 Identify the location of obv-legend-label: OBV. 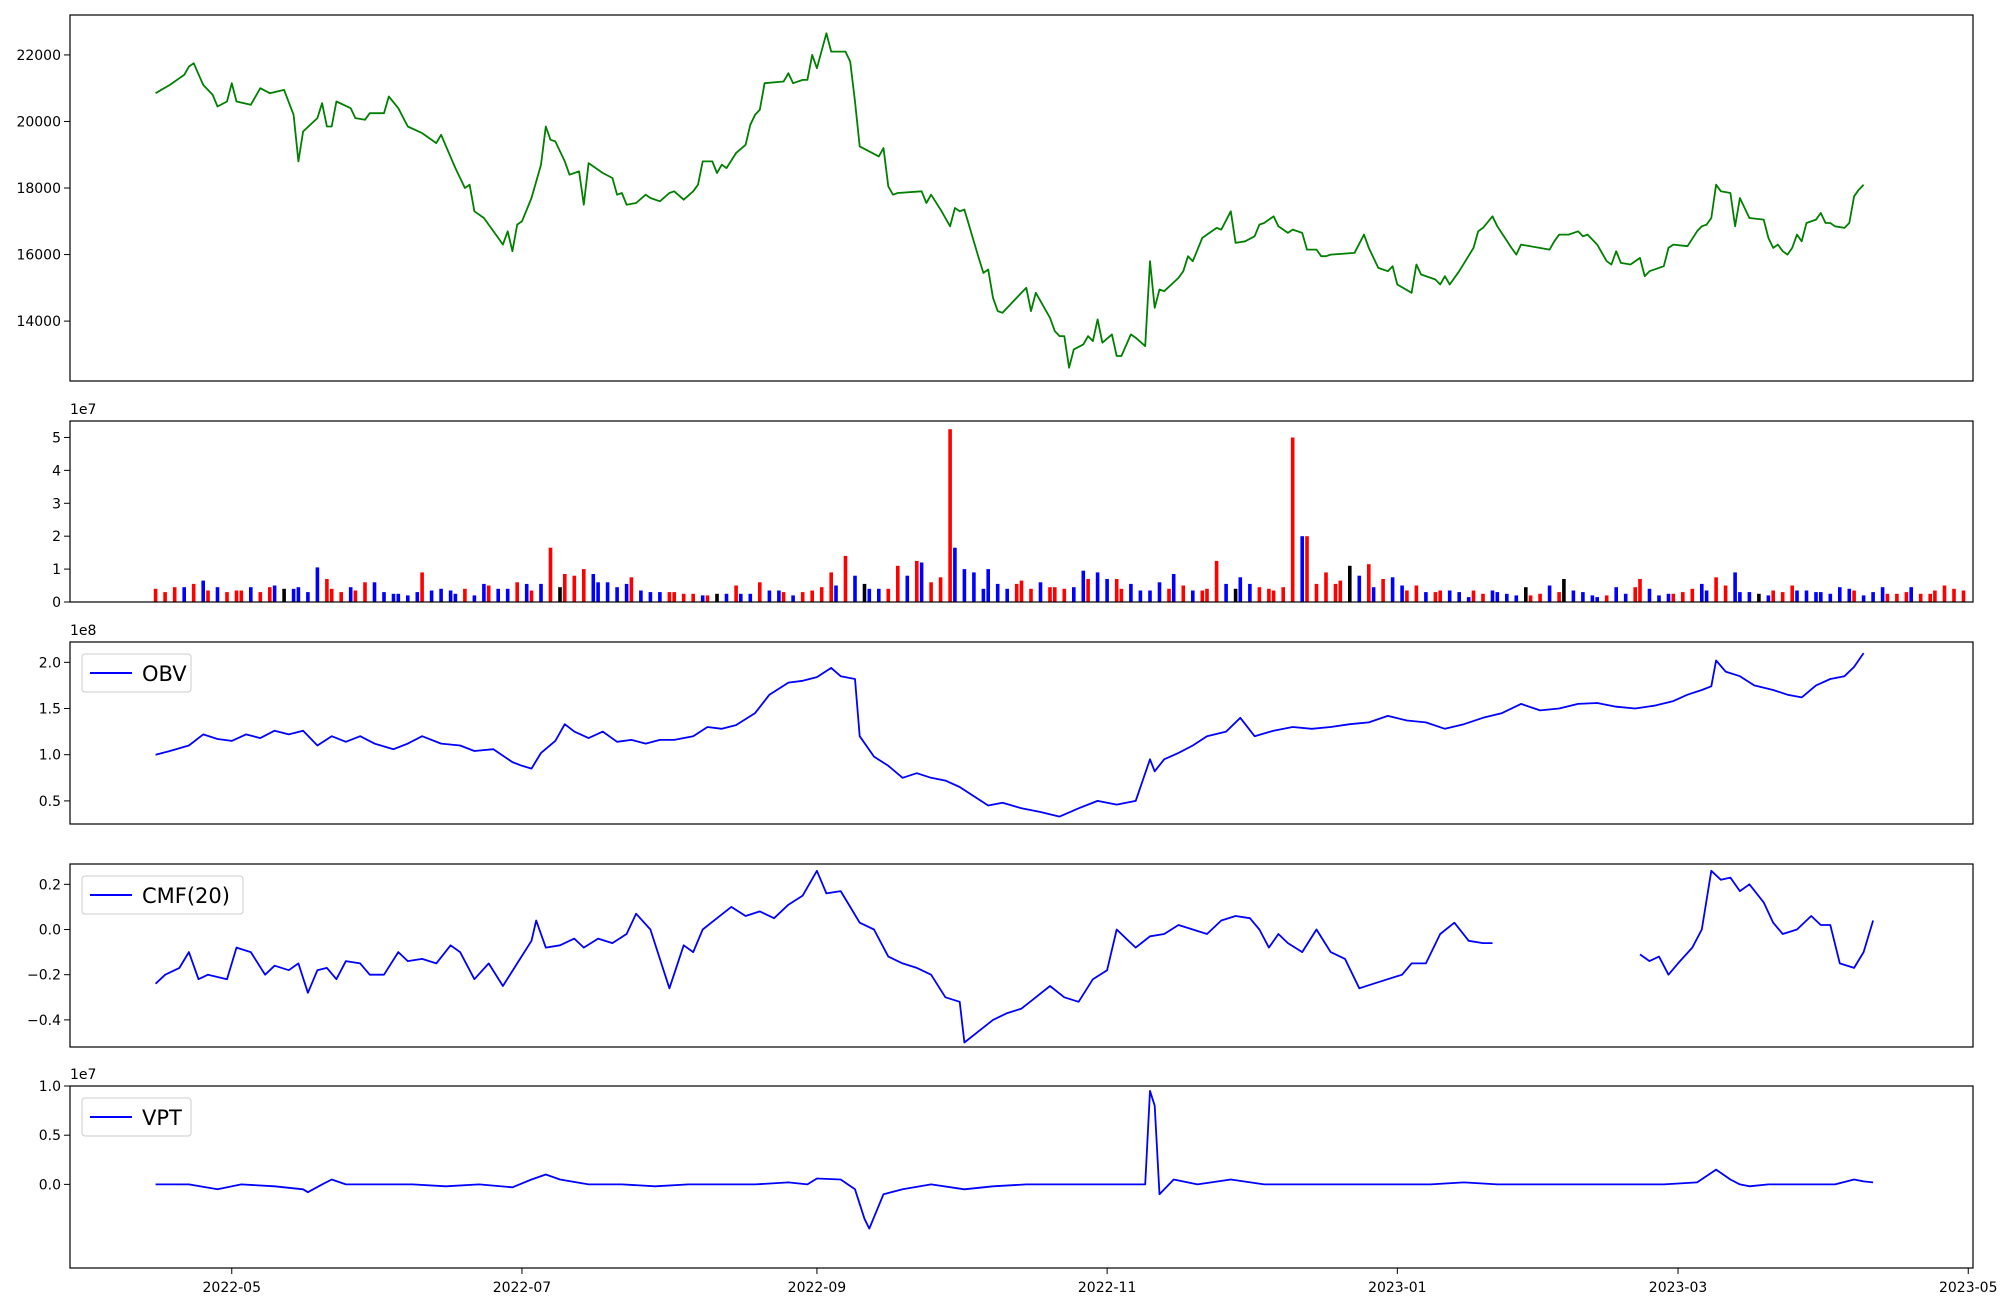
(164, 674).